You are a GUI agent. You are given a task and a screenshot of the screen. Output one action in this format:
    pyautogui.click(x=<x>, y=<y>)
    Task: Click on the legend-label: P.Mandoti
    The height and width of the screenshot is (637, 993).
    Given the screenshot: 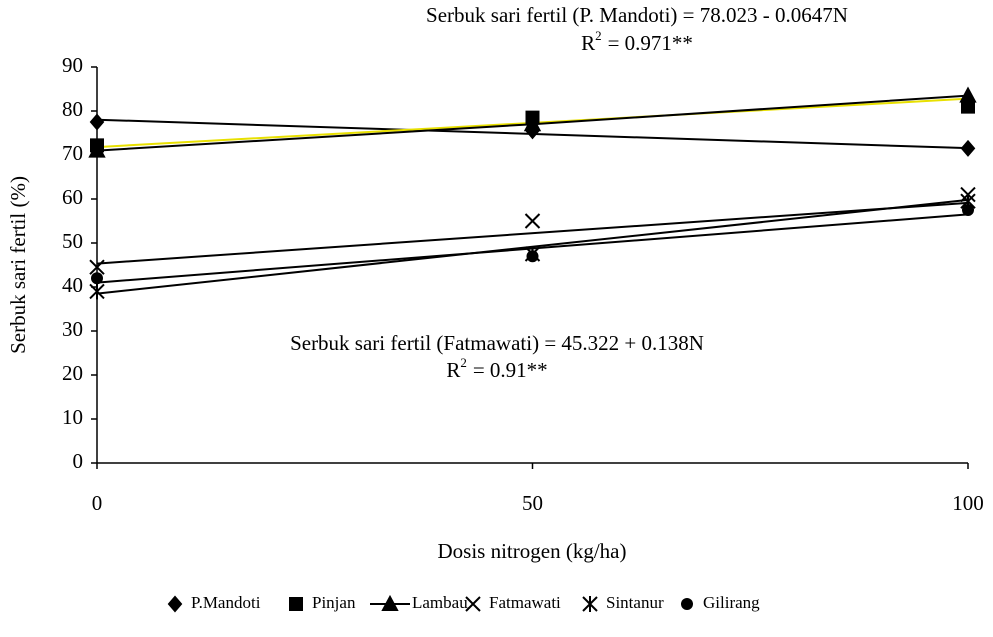 What is the action you would take?
    pyautogui.click(x=226, y=602)
    